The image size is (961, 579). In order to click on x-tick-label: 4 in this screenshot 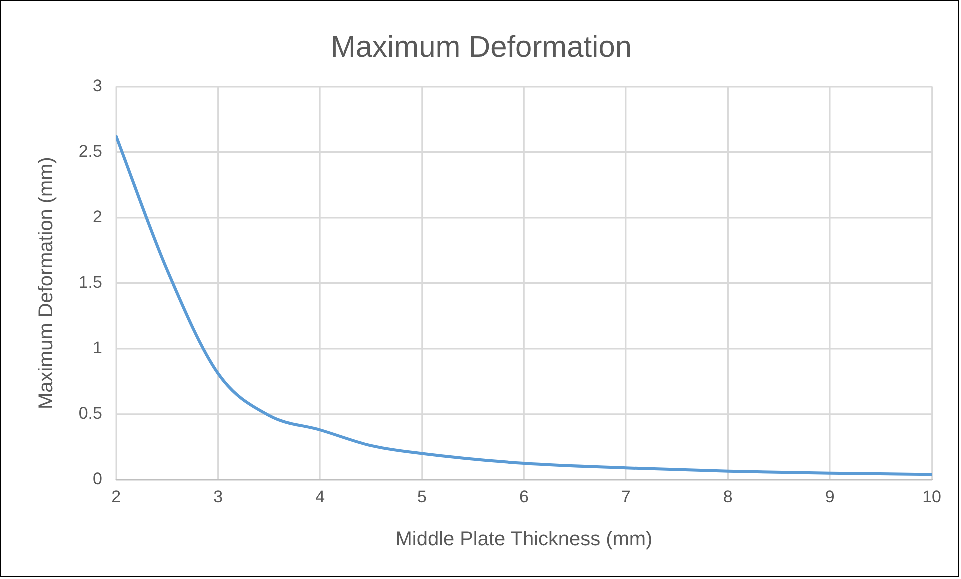, I will do `click(321, 497)`.